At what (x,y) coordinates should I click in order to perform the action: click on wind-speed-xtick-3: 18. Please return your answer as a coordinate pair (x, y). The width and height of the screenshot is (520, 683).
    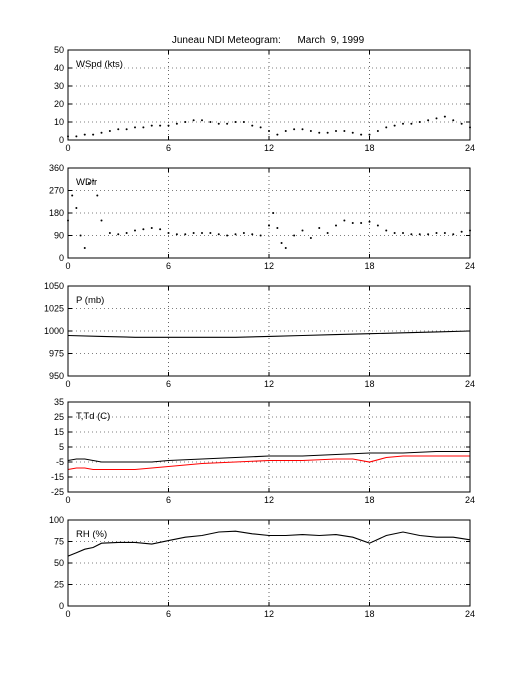
    Looking at the image, I should click on (369, 148).